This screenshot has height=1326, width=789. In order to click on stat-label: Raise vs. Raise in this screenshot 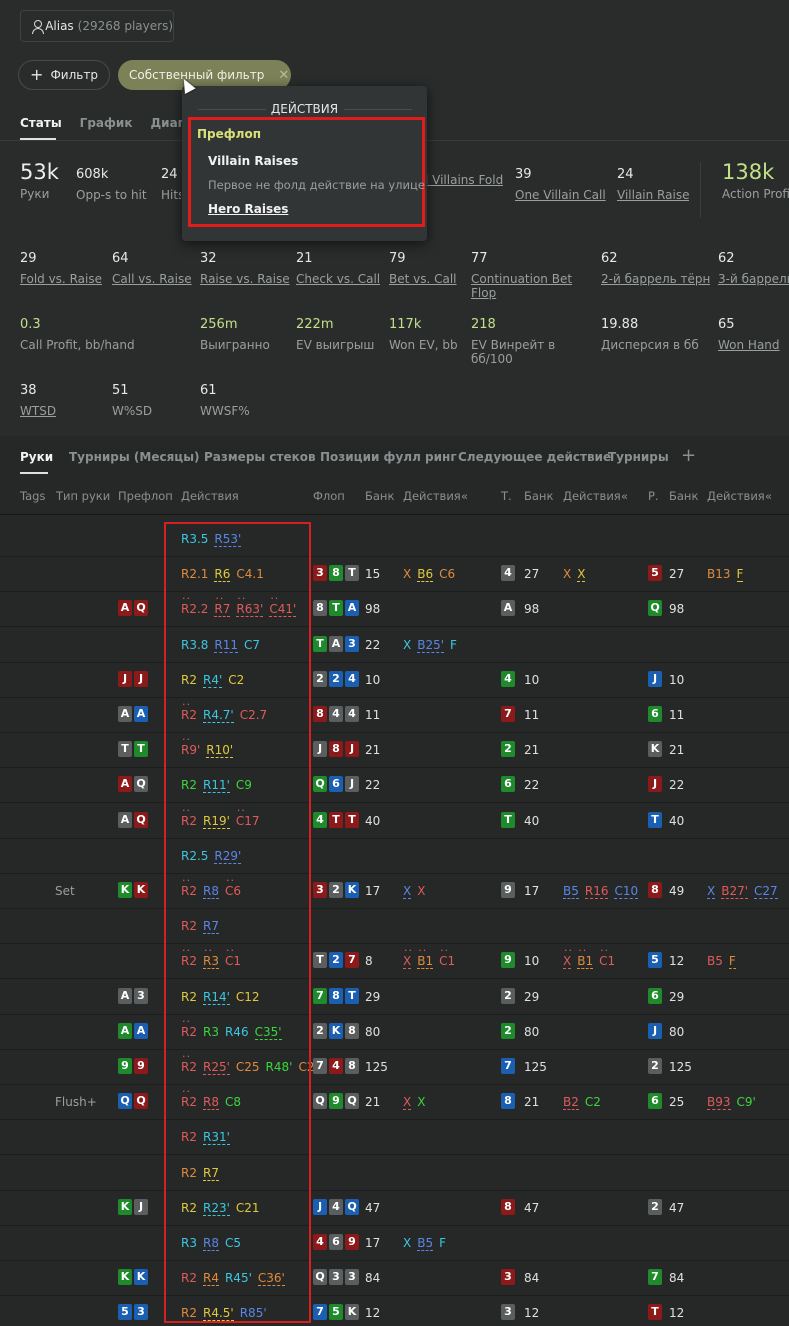, I will do `click(245, 279)`.